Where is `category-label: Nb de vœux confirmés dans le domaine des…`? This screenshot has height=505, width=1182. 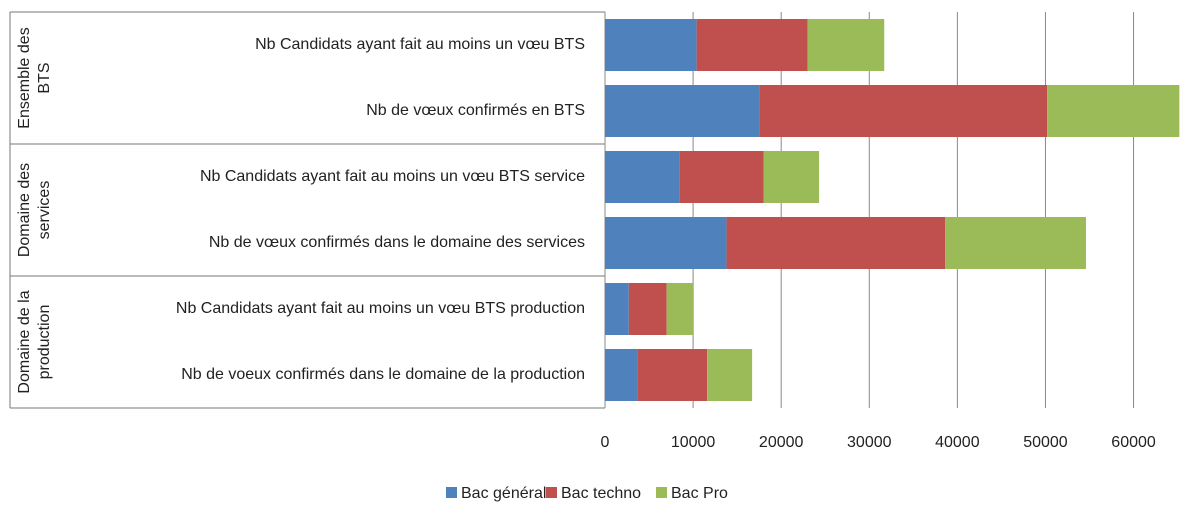 category-label: Nb de vœux confirmés dans le domaine des… is located at coordinates (397, 242).